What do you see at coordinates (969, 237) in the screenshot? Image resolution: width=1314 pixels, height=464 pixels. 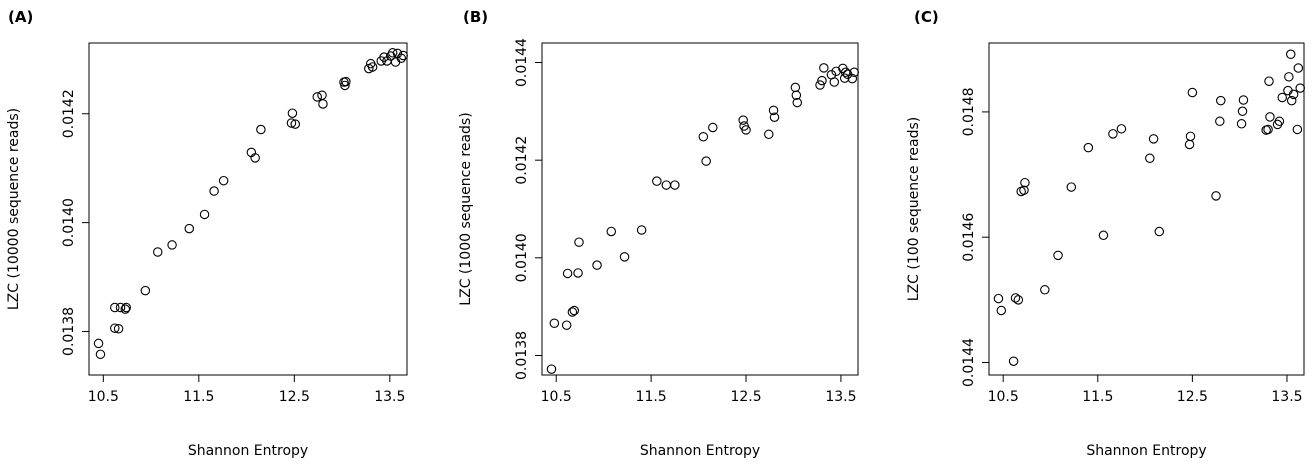 I see `y-tick-label: 0.0146` at bounding box center [969, 237].